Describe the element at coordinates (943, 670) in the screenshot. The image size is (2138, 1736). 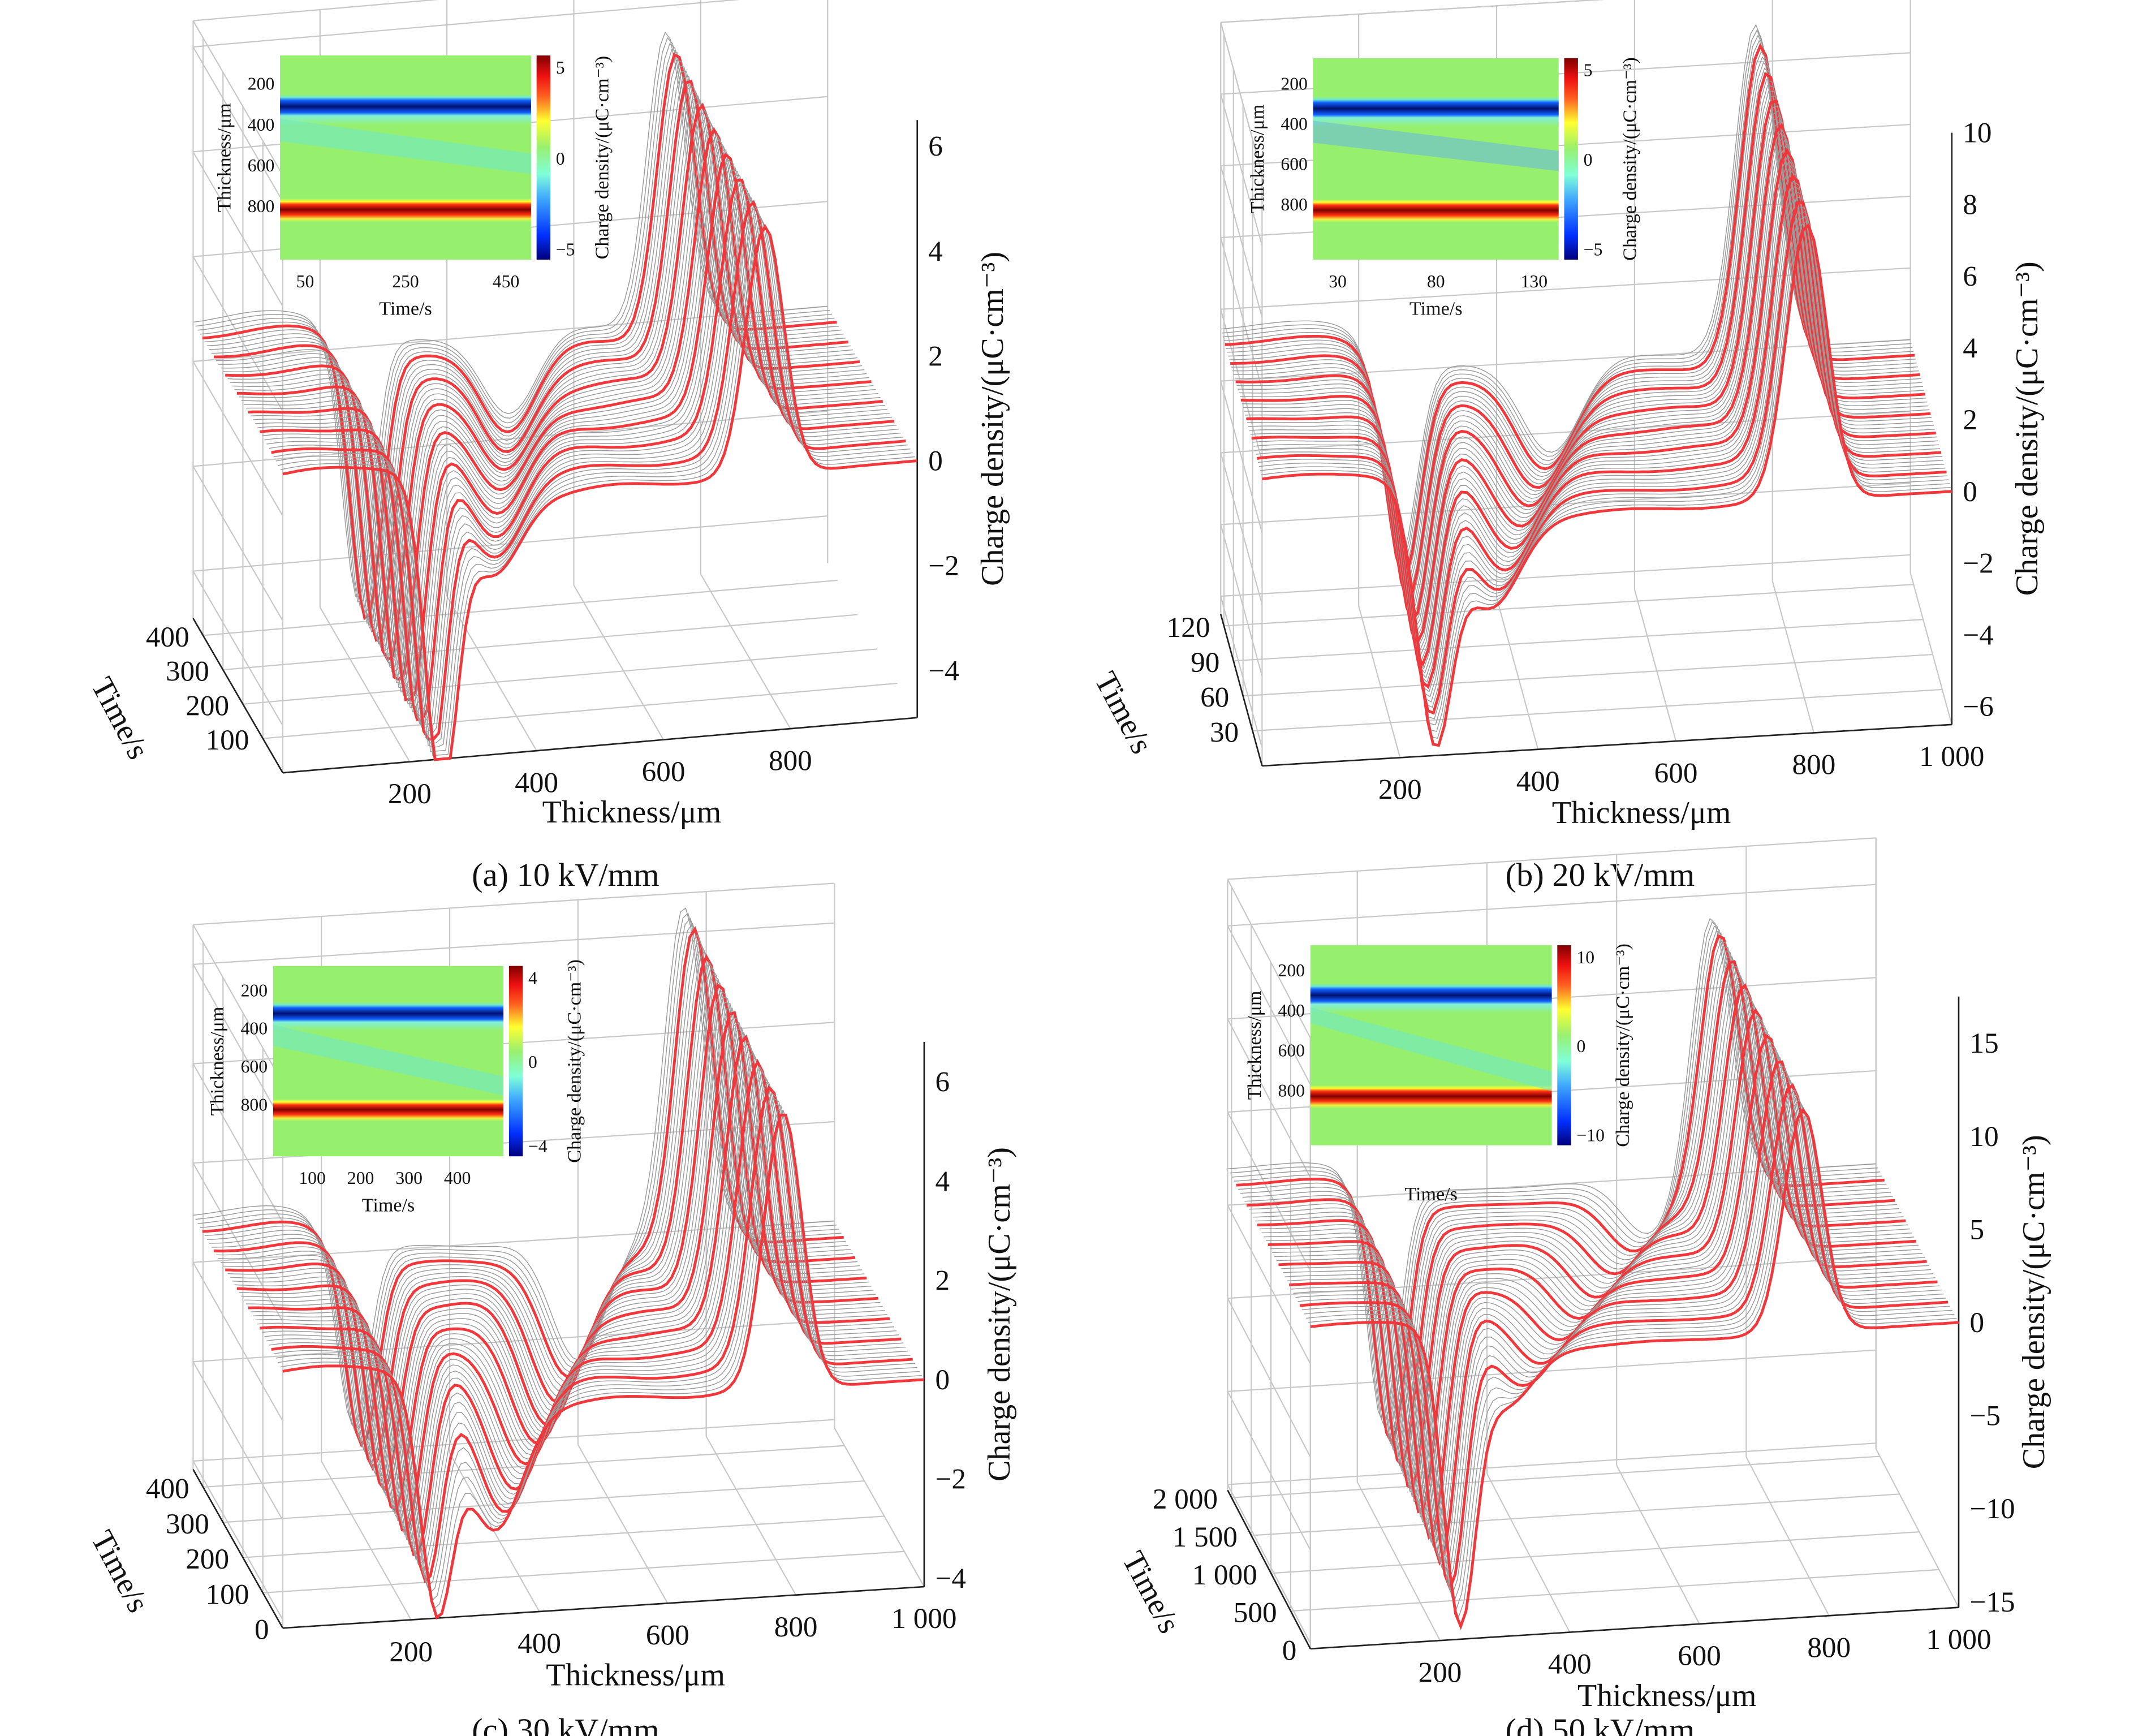
I see `z-tick-label: −4` at that location.